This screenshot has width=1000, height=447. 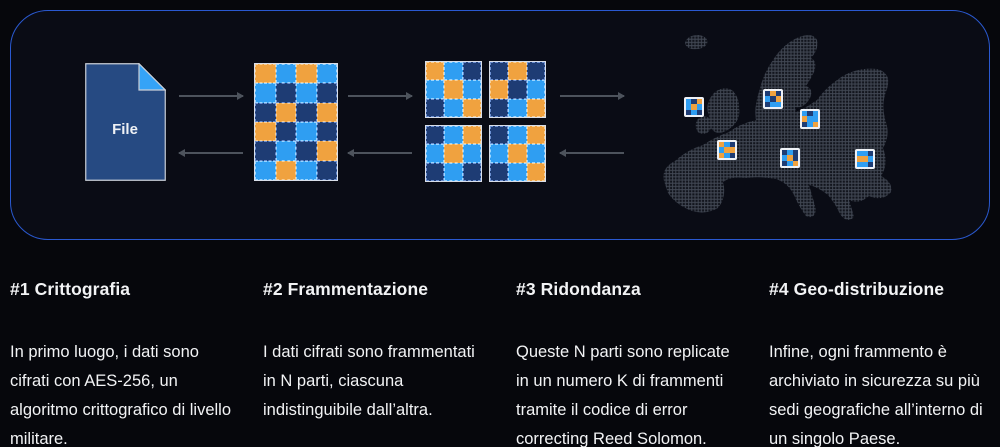 I want to click on step-heading: #1 Crittografia, so click(x=70, y=289).